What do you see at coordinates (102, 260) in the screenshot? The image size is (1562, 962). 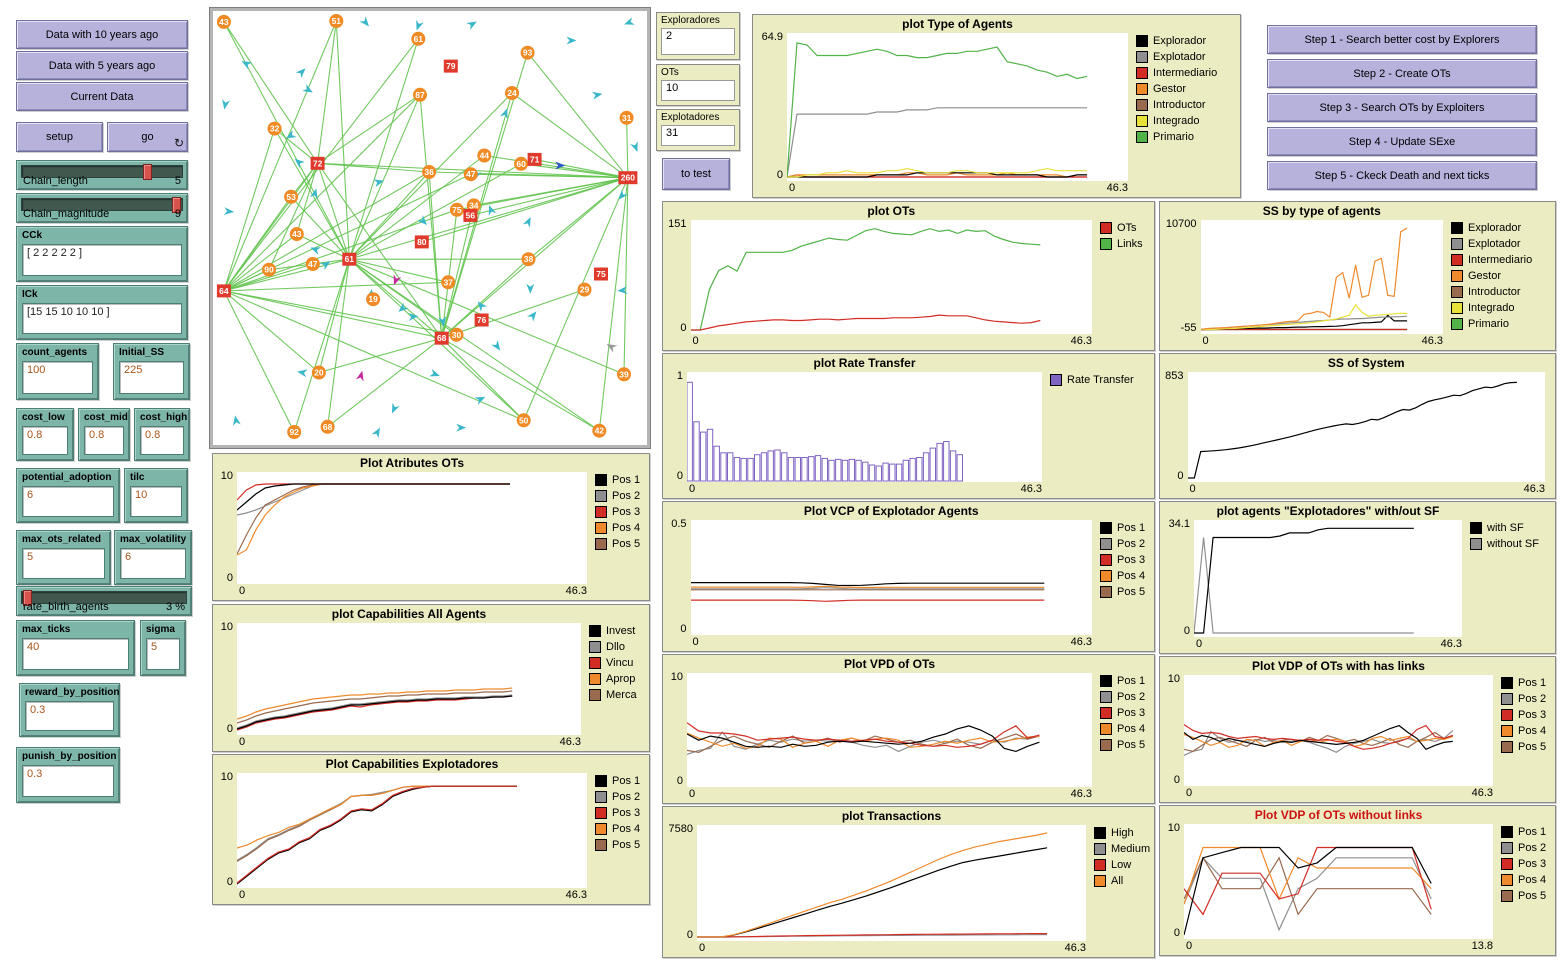 I see `cck-input: [ 2 2 2 2 2 ]` at bounding box center [102, 260].